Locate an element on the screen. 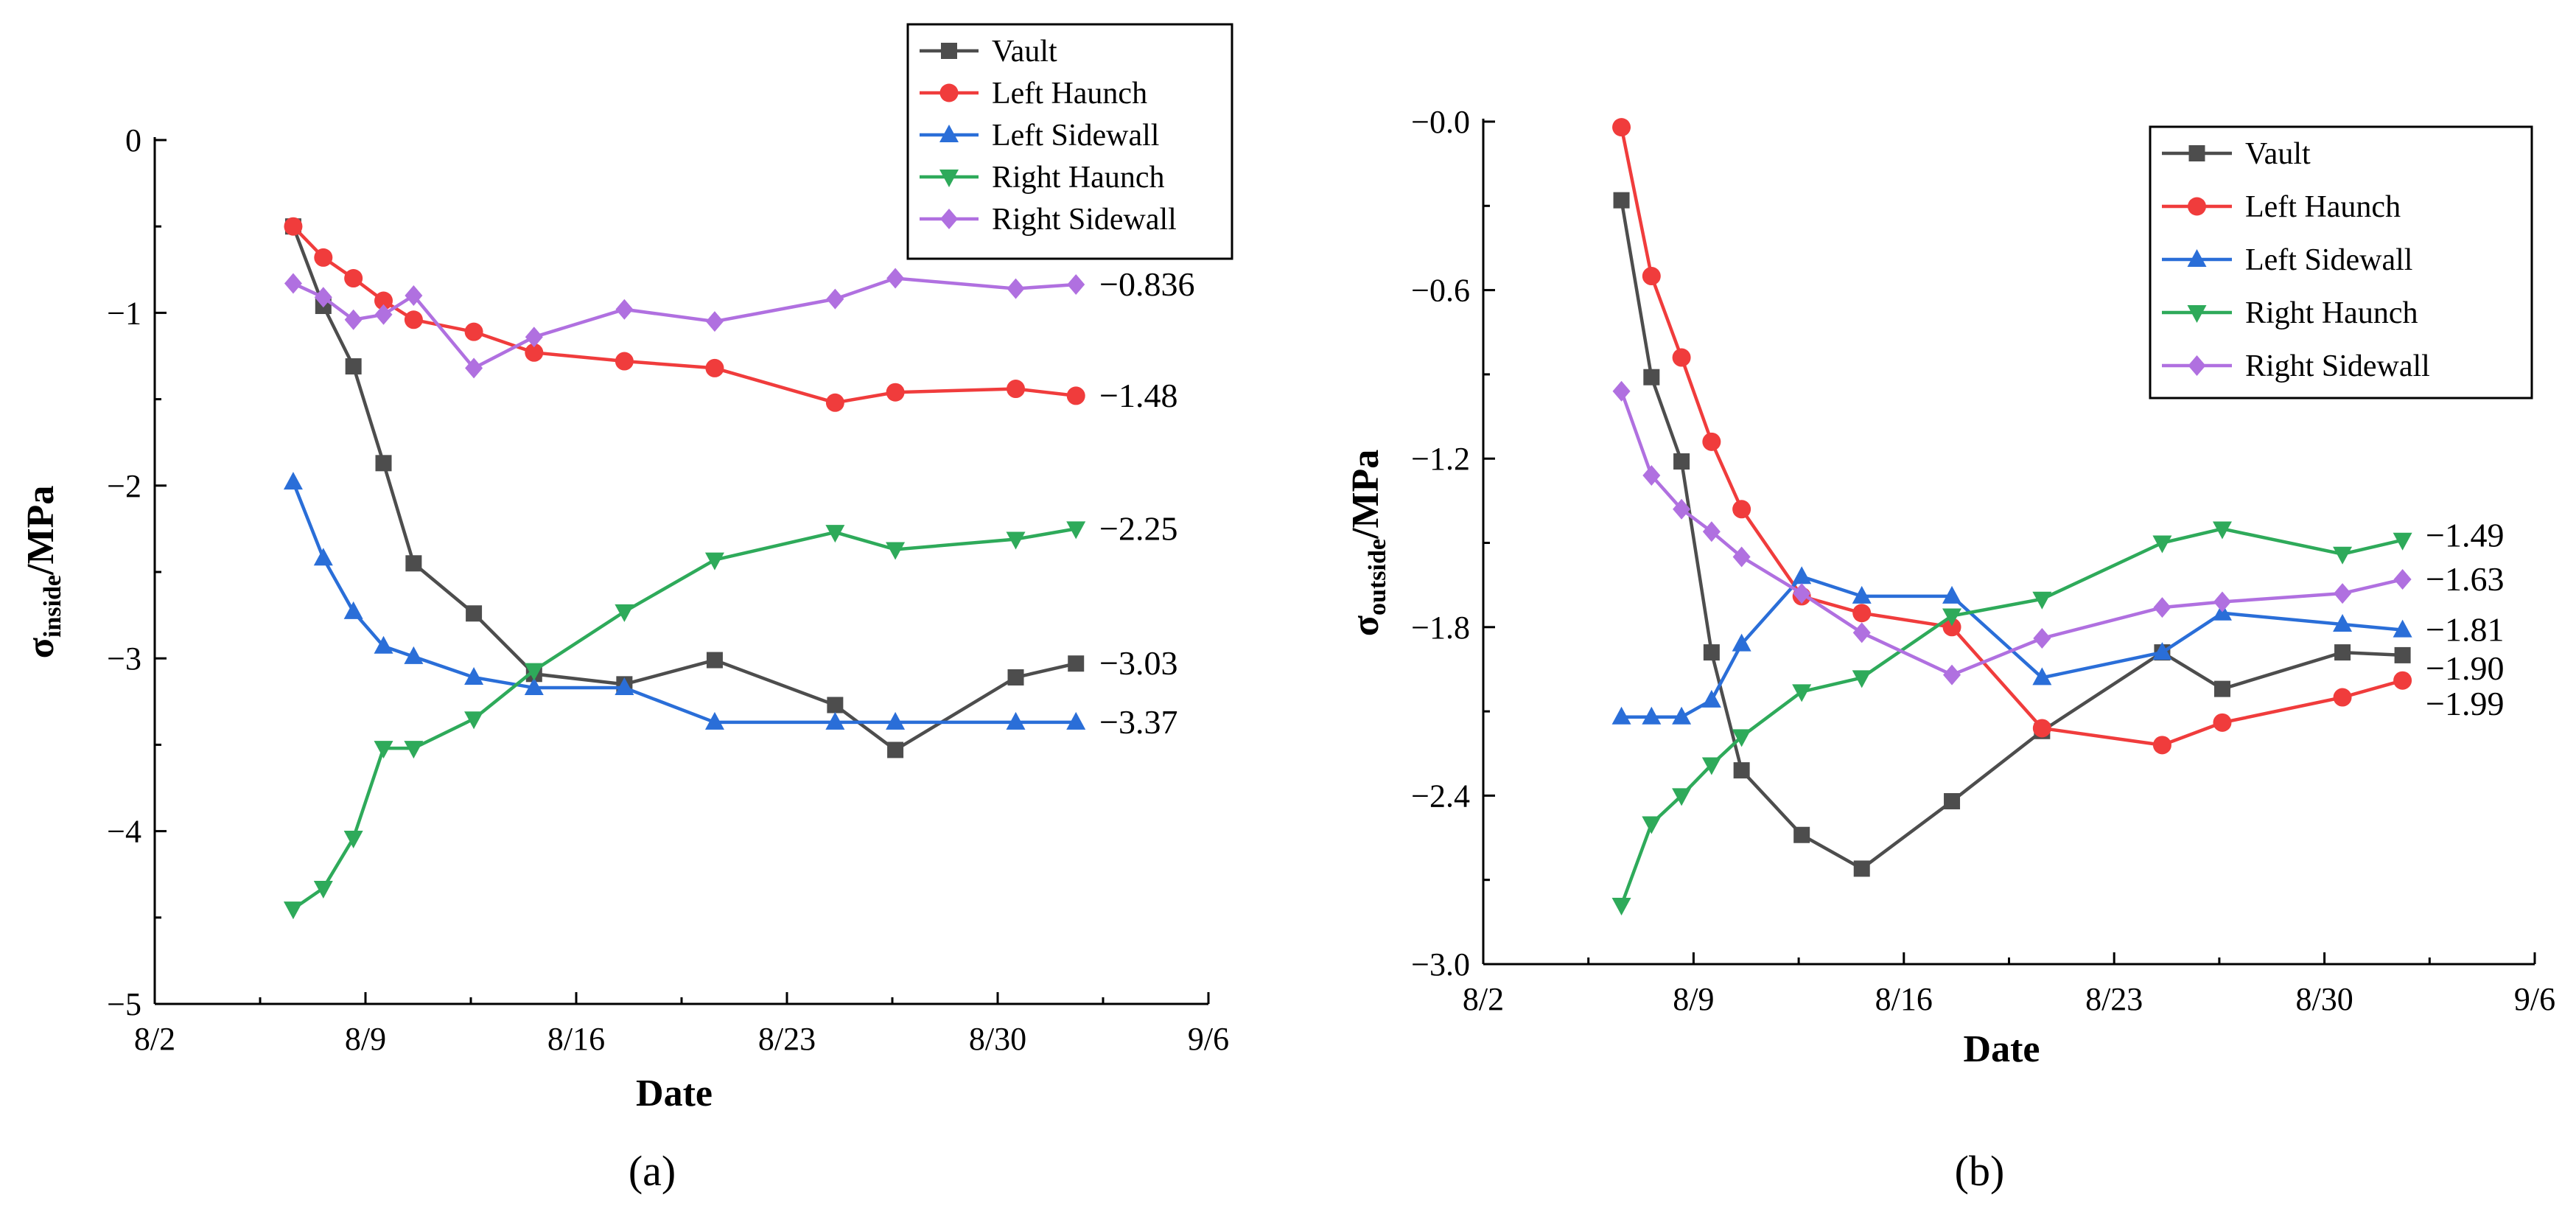  legend-label: Left Haunch is located at coordinates (1069, 94).